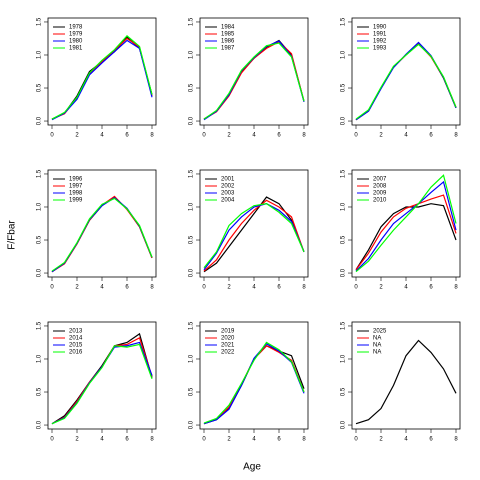  What do you see at coordinates (76, 187) in the screenshot?
I see `legend-label: 1997` at bounding box center [76, 187].